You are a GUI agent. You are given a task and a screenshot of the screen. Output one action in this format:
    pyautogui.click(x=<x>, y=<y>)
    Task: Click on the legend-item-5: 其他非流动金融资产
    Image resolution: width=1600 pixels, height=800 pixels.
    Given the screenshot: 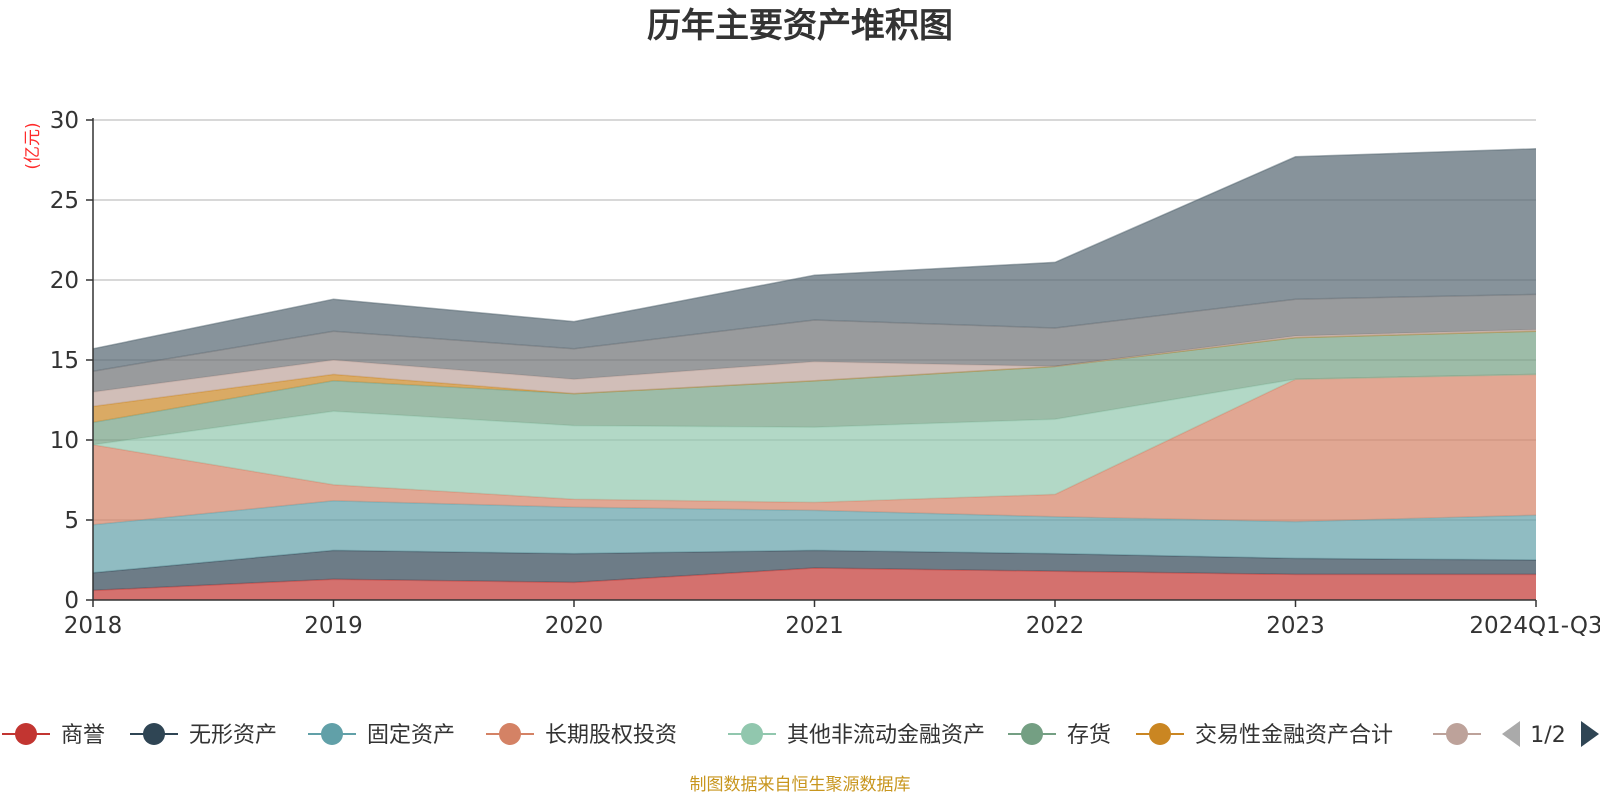 What is the action you would take?
    pyautogui.click(x=856, y=735)
    